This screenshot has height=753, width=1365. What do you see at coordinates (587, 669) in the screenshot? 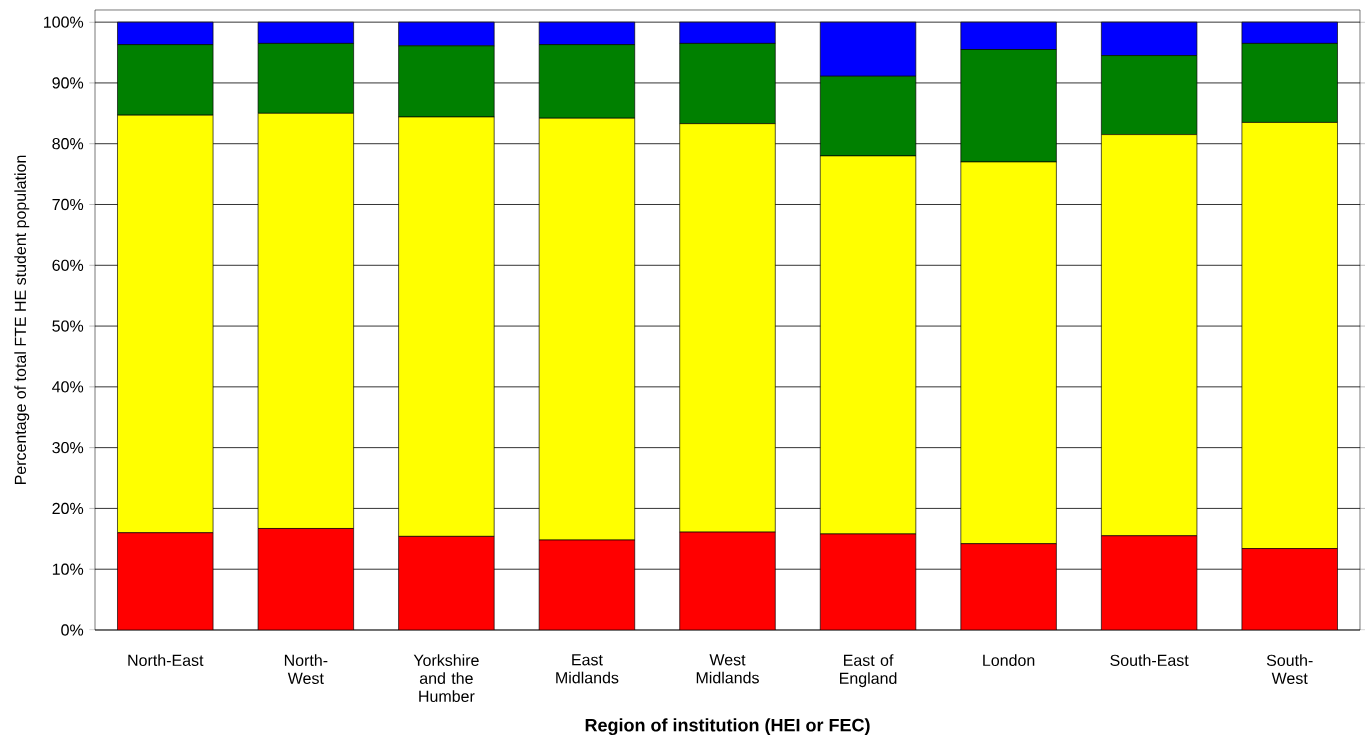
I see `x-tick-label: East Midlands` at bounding box center [587, 669].